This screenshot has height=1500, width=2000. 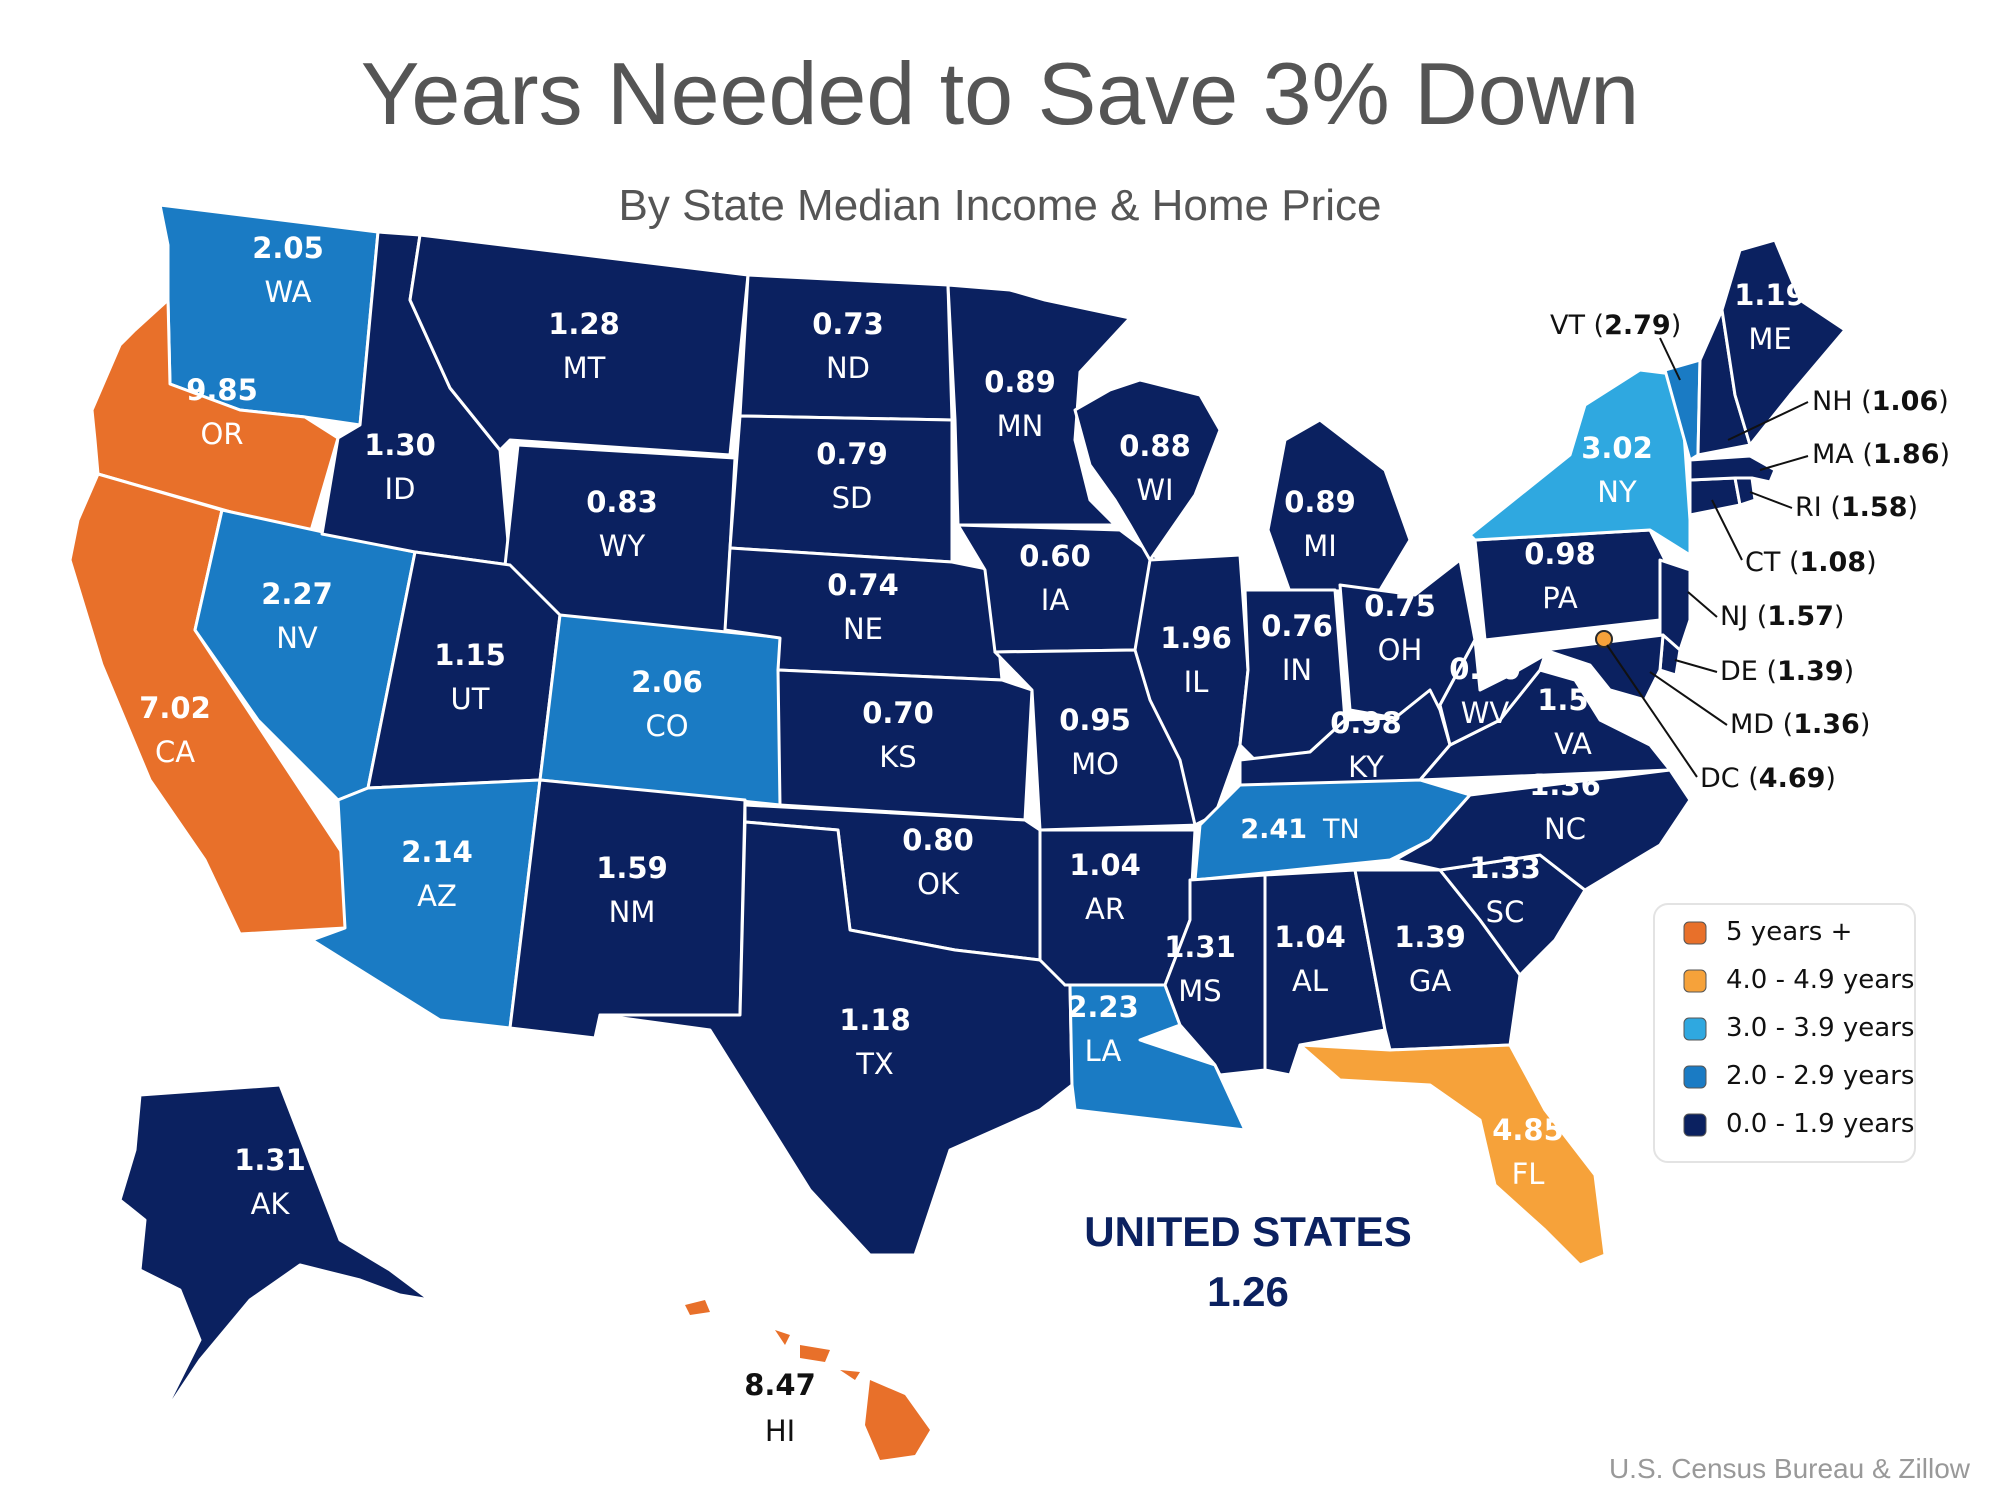 I want to click on state-abbr-ut: UT, so click(x=470, y=699).